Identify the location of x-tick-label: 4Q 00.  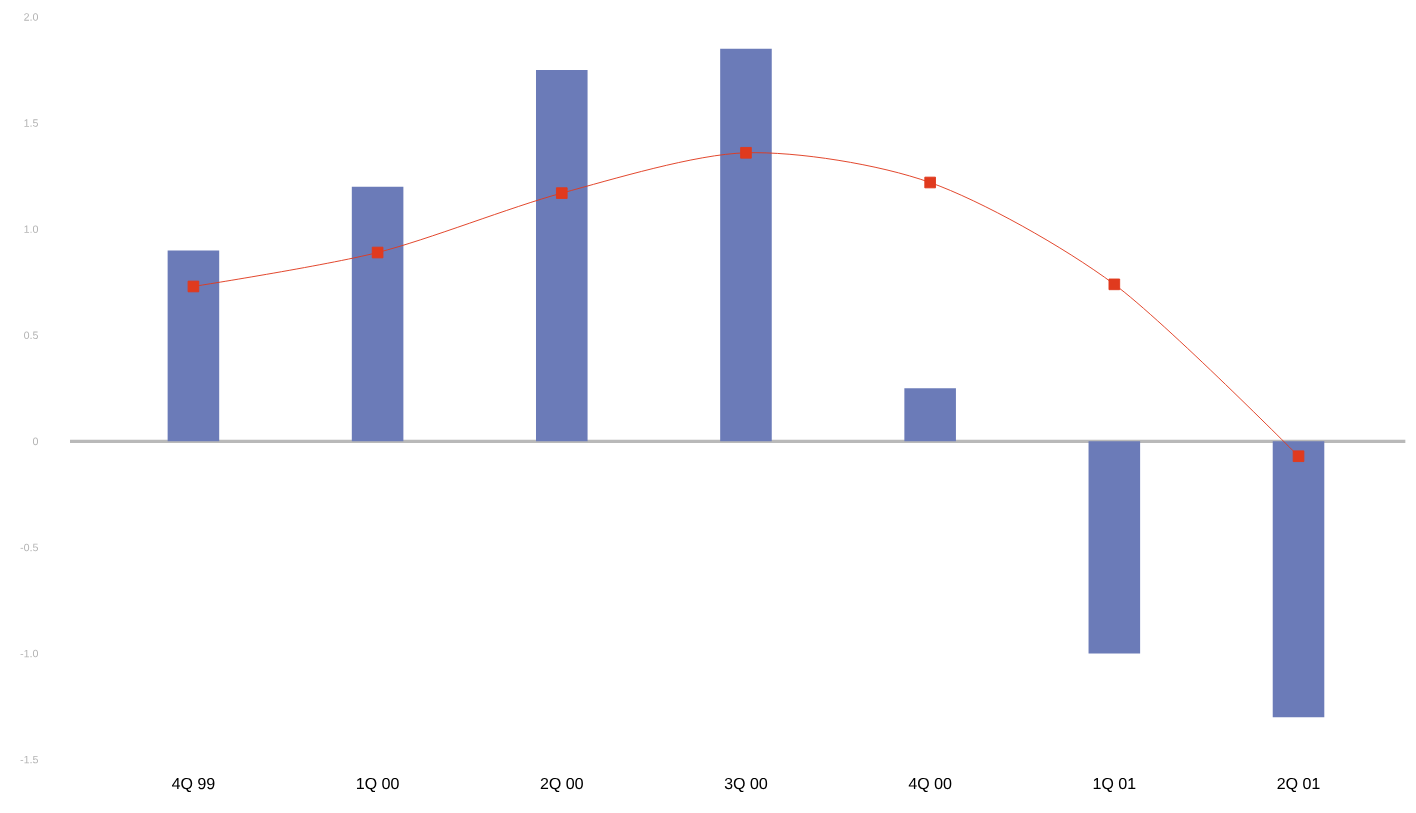
(930, 785).